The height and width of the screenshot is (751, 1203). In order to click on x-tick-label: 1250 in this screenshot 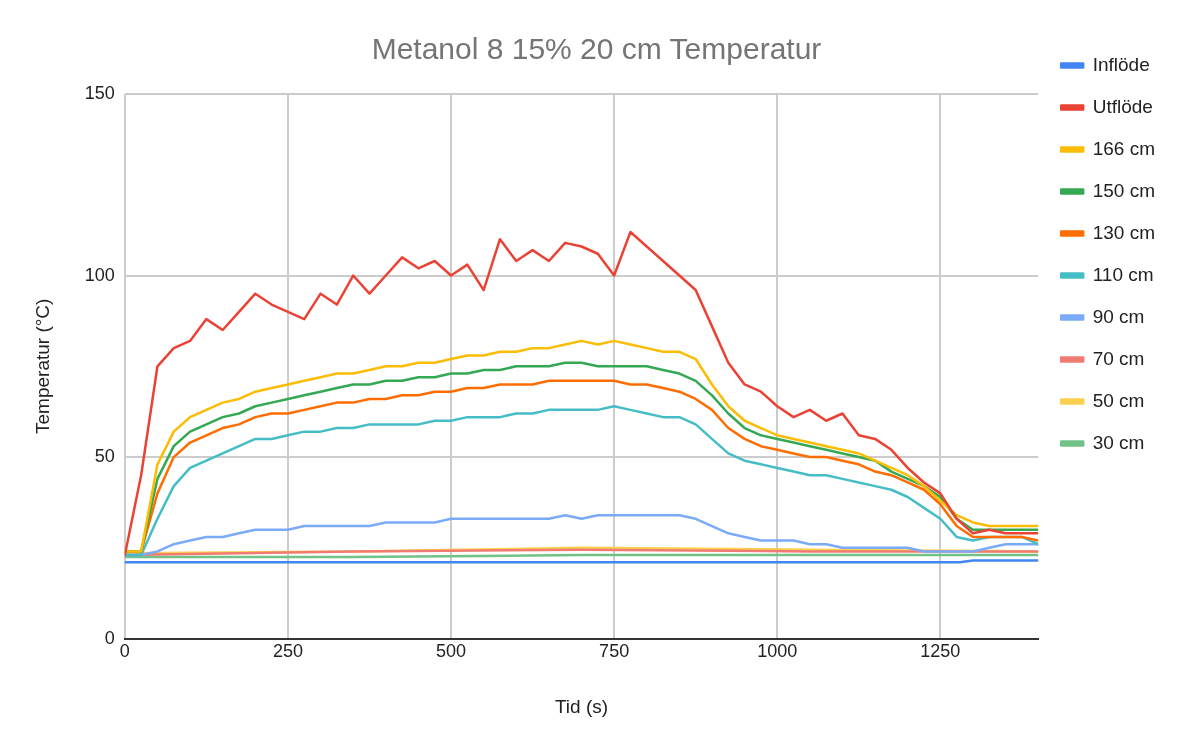, I will do `click(940, 651)`.